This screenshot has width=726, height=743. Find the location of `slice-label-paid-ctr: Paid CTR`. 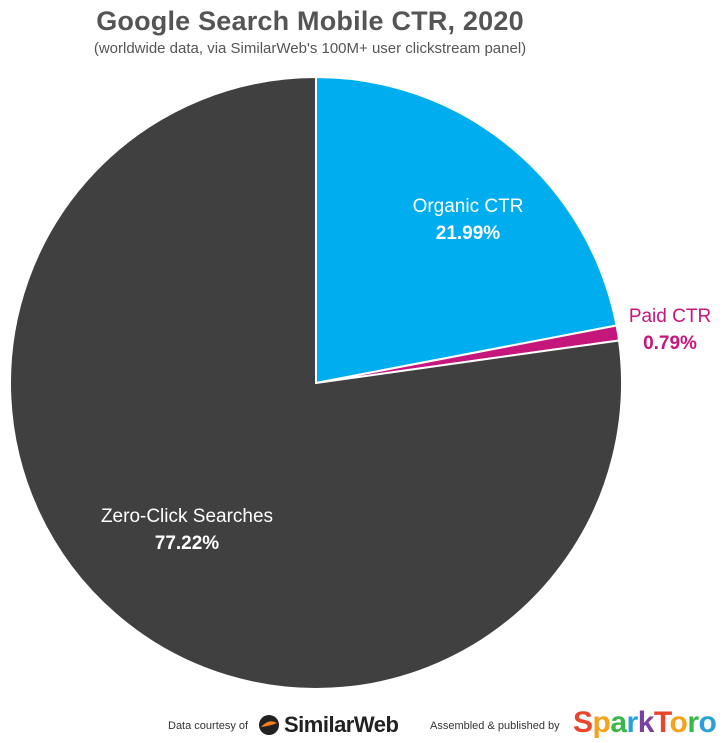

slice-label-paid-ctr: Paid CTR is located at coordinates (670, 316).